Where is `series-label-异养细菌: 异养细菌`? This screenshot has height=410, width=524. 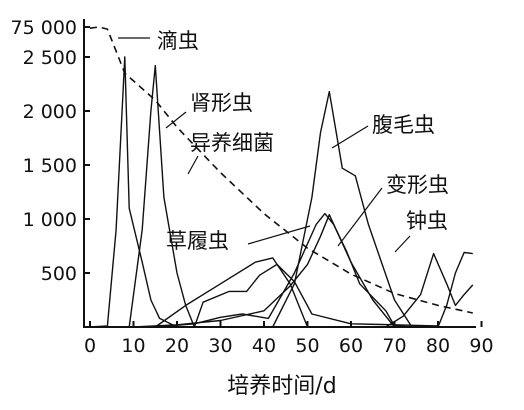 series-label-异养细菌: 异养细菌 is located at coordinates (232, 143).